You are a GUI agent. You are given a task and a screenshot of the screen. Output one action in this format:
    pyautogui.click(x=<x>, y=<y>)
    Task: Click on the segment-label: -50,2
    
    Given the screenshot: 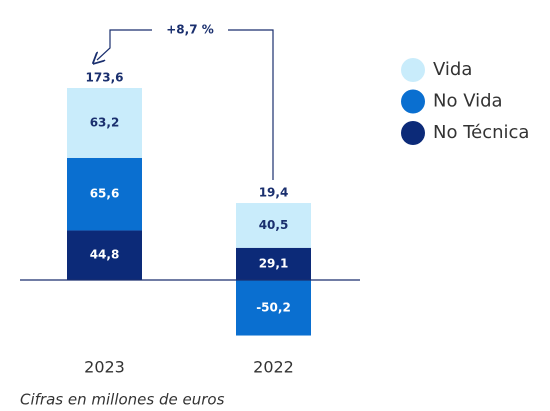 What is the action you would take?
    pyautogui.click(x=273, y=307)
    